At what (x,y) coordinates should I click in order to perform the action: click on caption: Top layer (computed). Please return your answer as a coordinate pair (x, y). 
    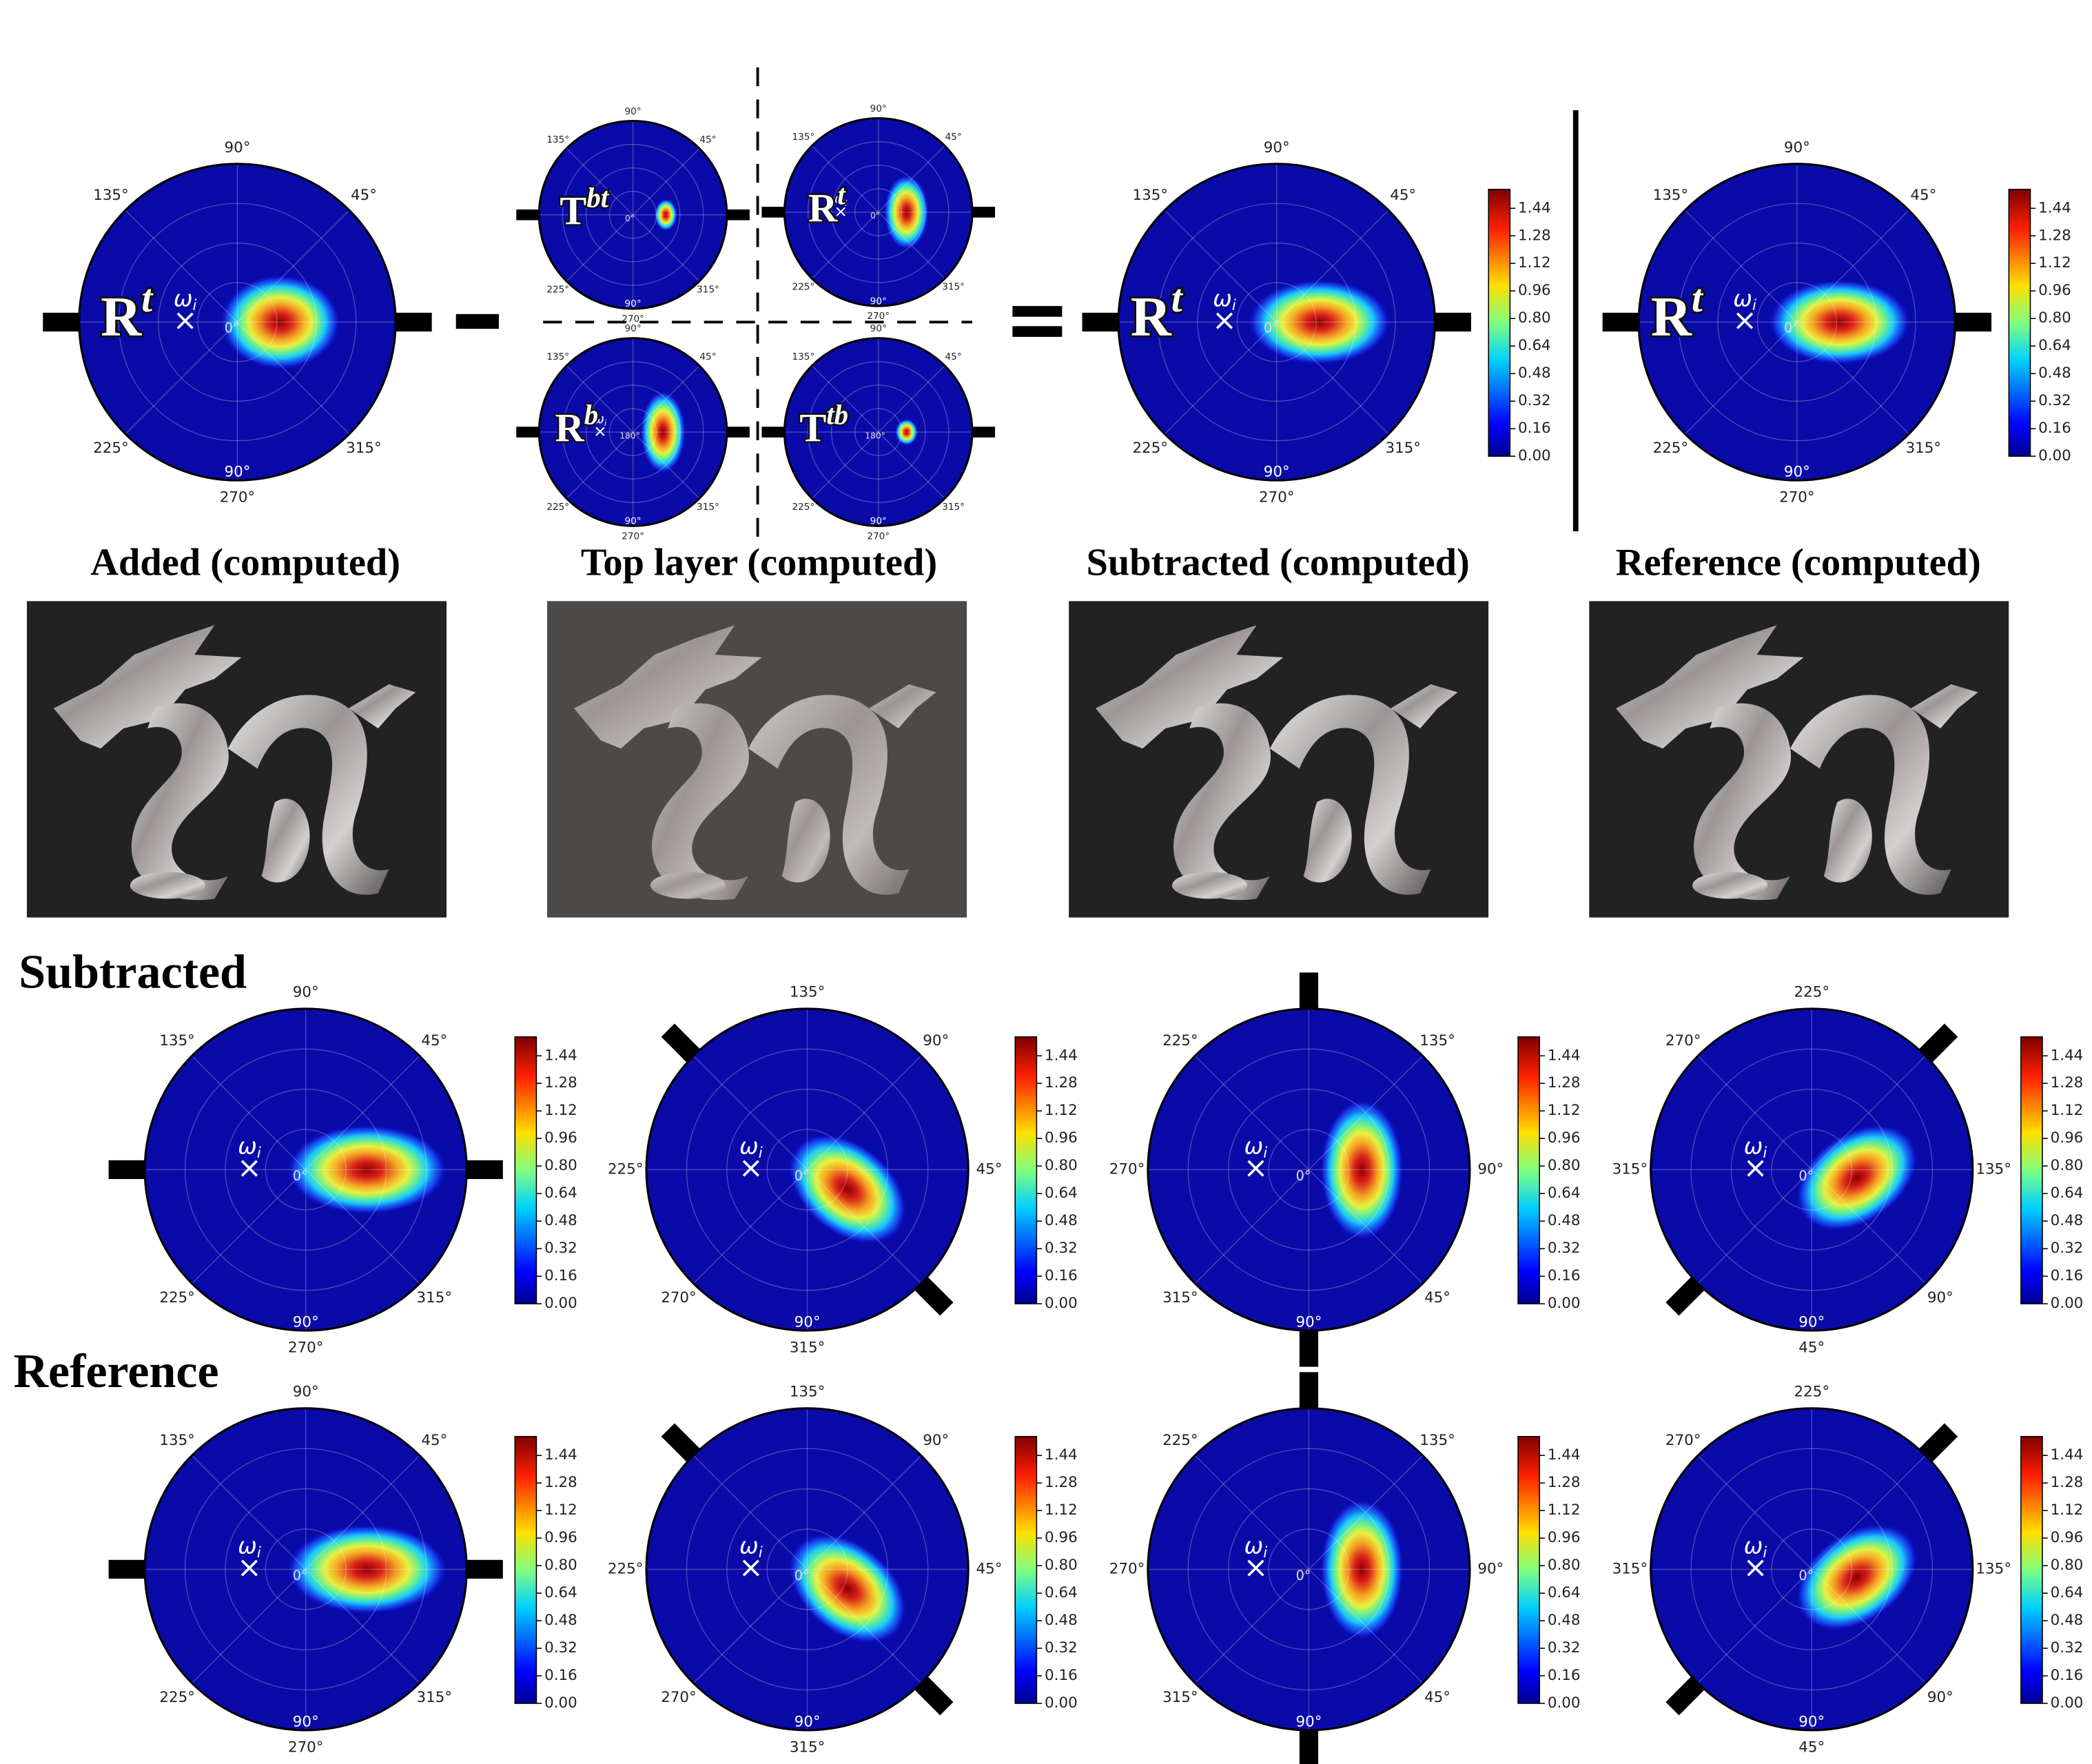
    Looking at the image, I should click on (759, 563).